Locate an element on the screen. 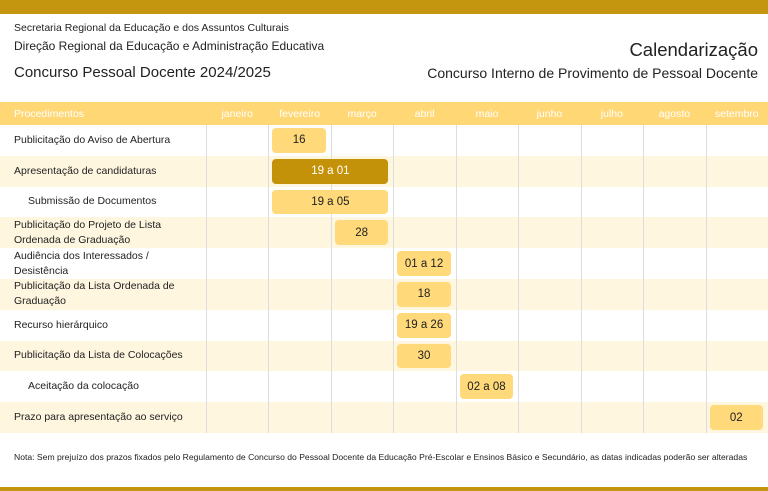 This screenshot has width=768, height=491. column-header: maio is located at coordinates (487, 113).